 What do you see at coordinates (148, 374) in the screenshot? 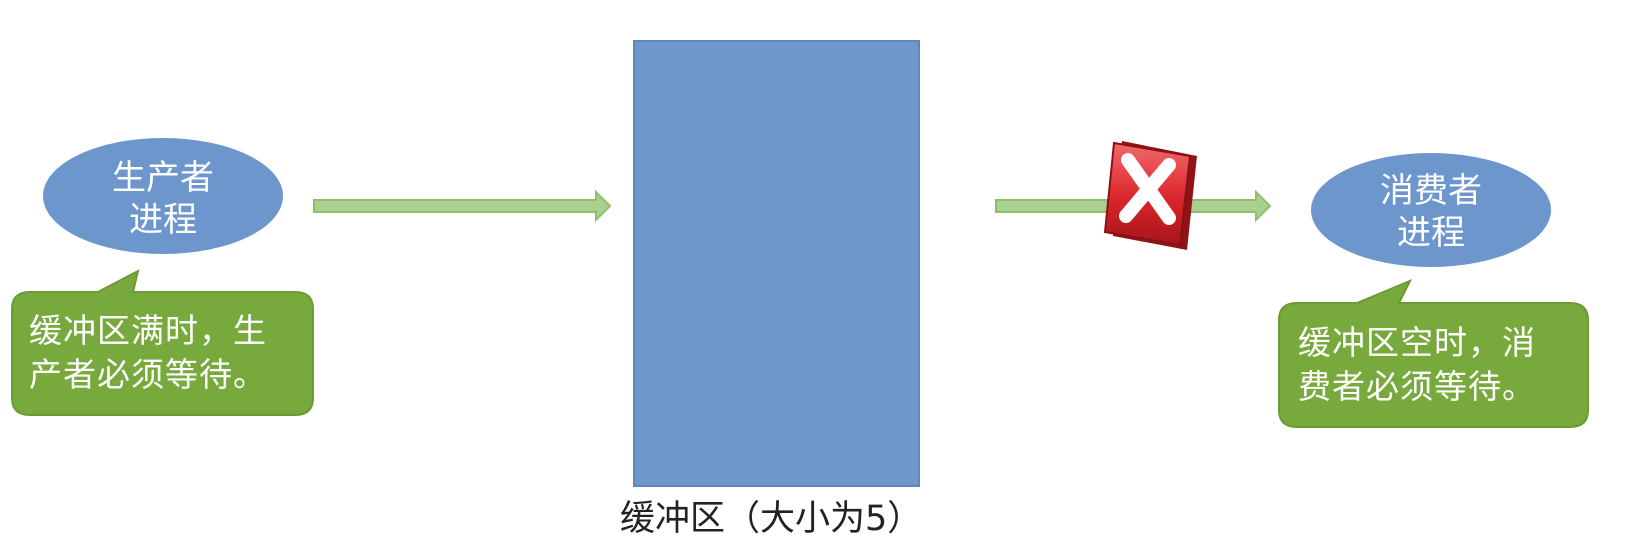
I see `producer-note-line2: 产者必须等待。` at bounding box center [148, 374].